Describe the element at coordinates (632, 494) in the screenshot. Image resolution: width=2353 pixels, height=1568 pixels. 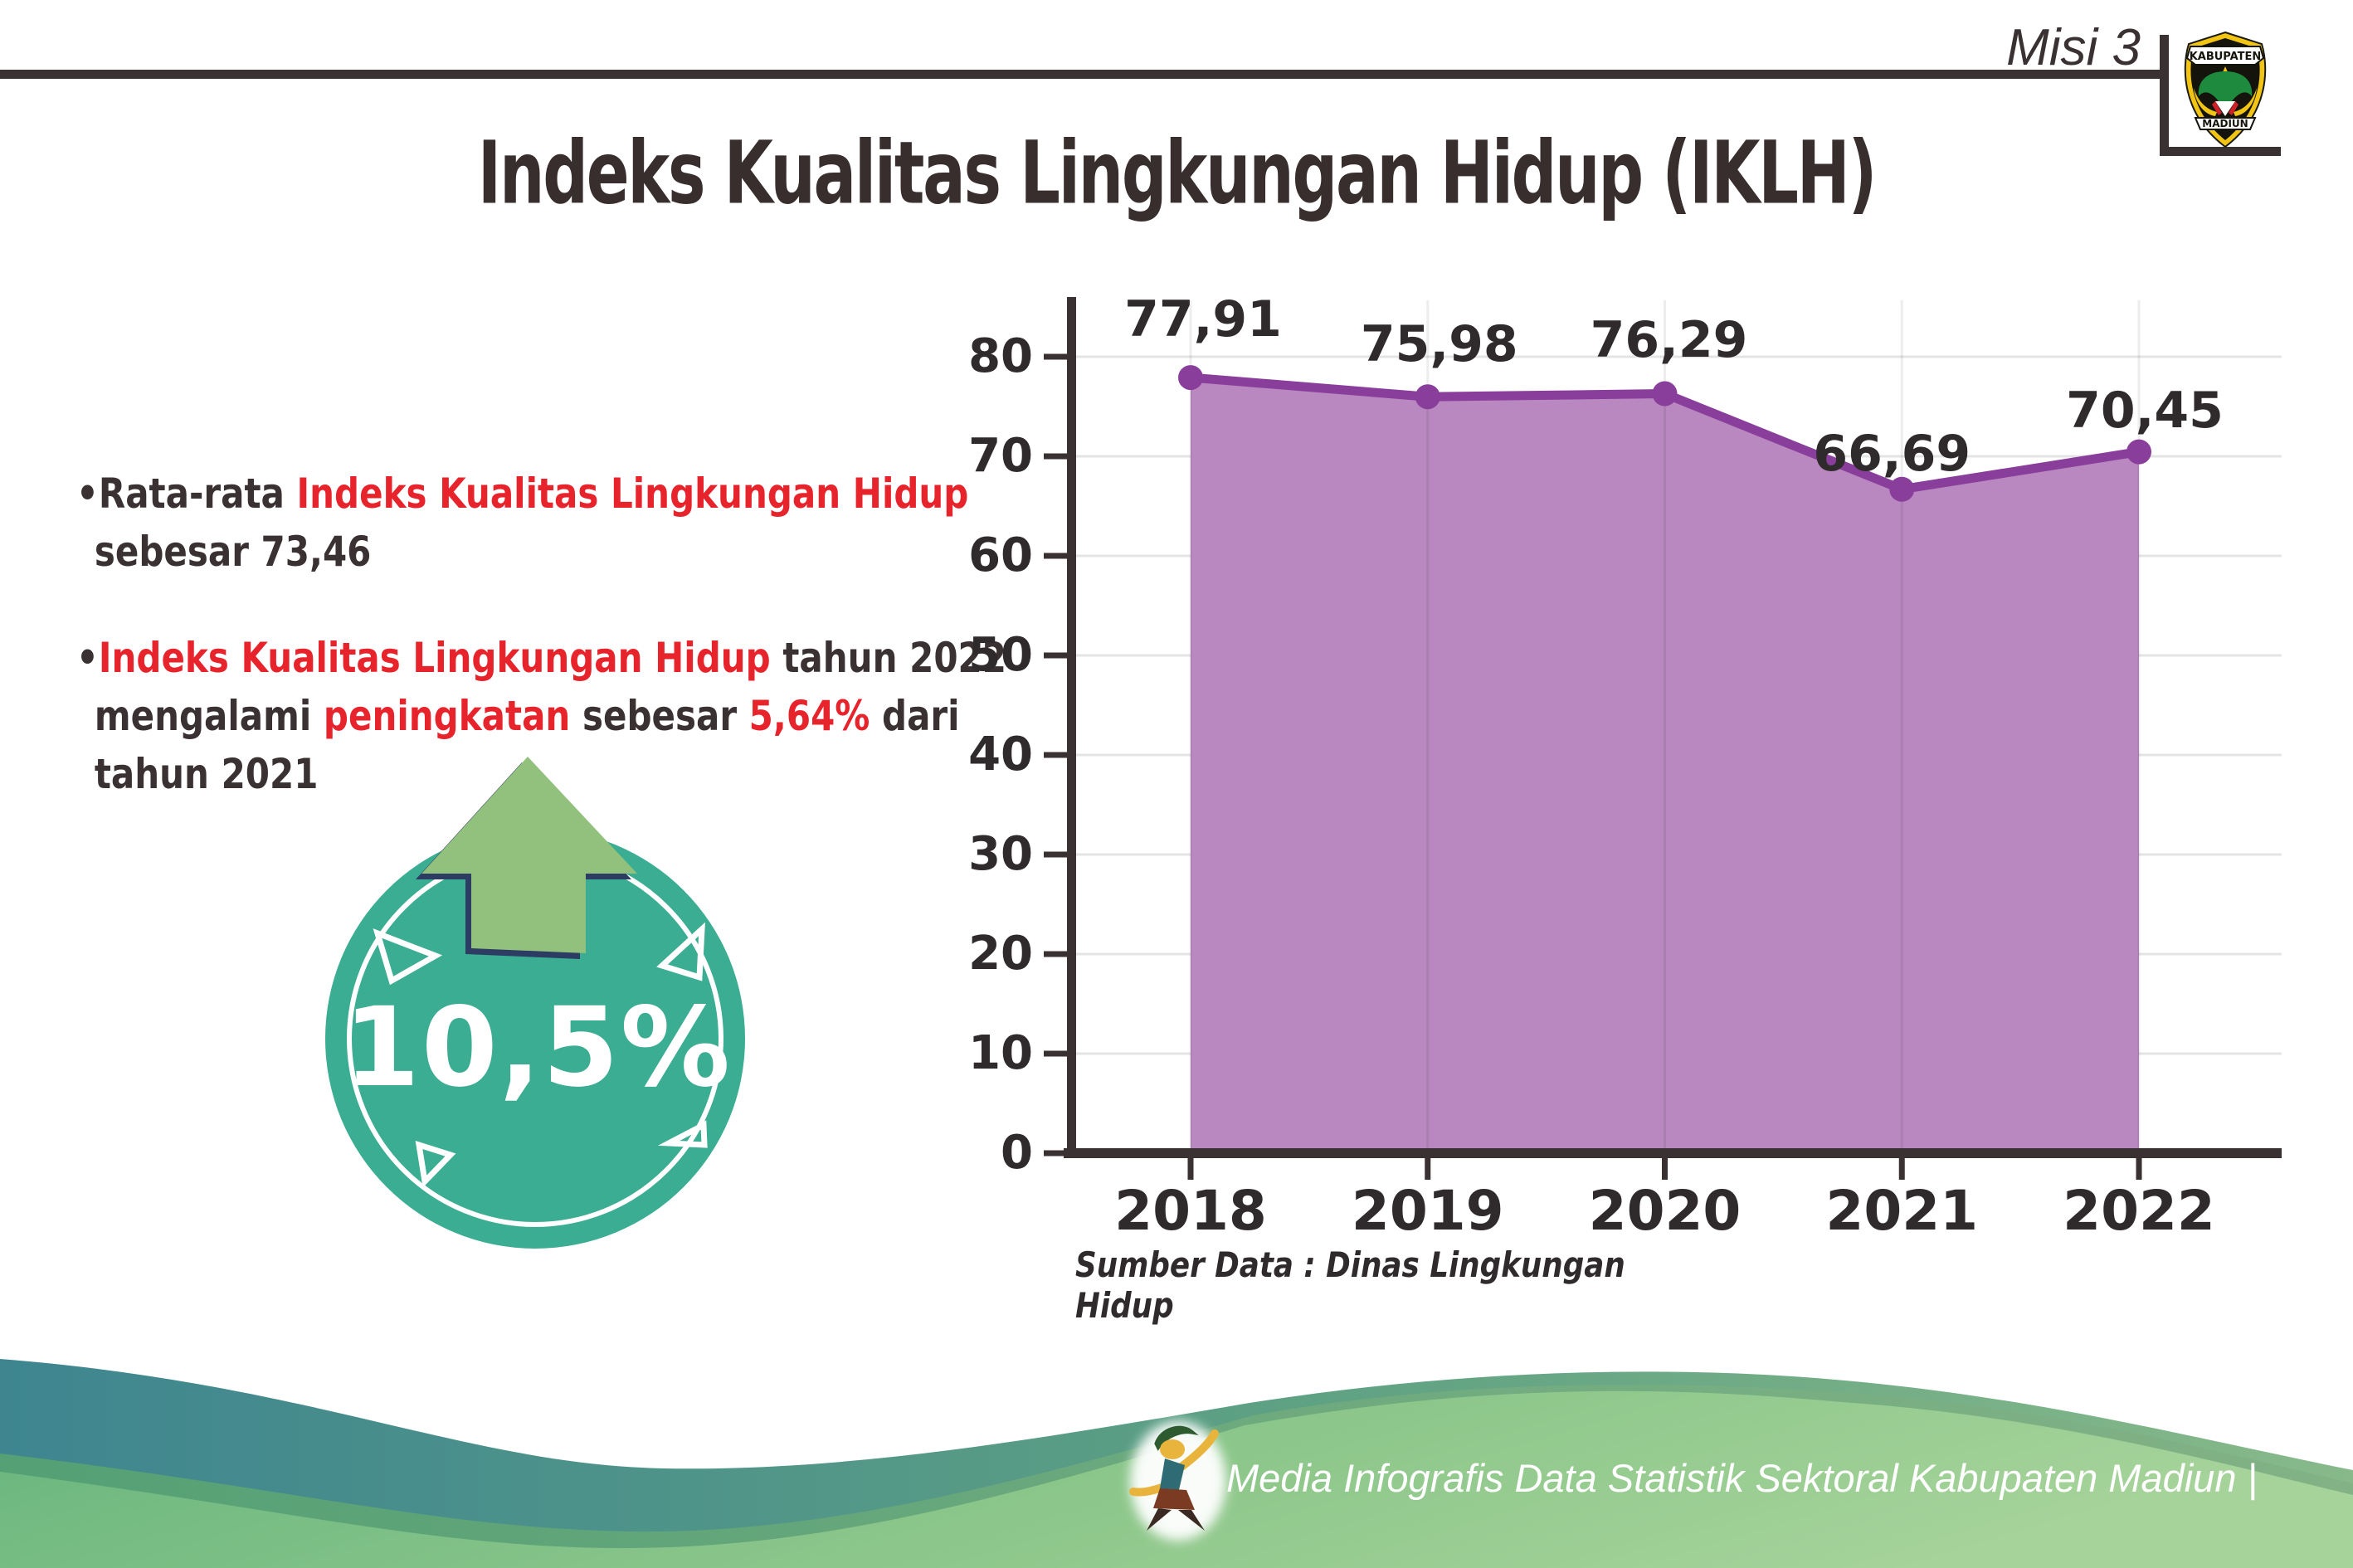
I see `bullet1-highlight: Indeks Kualitas Lingkungan Hidup` at that location.